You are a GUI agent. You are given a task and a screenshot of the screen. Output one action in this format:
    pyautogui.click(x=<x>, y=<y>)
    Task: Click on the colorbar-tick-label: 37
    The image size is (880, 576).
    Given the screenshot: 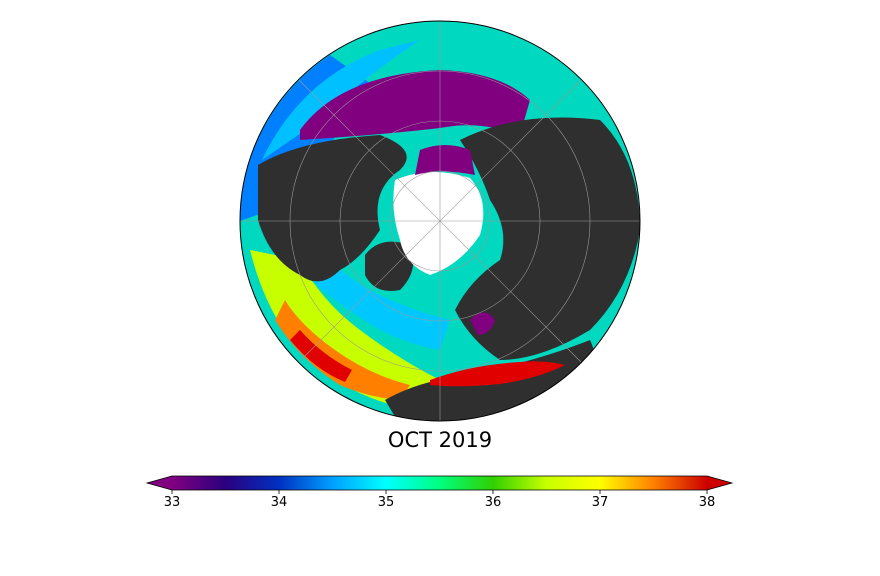 What is the action you would take?
    pyautogui.click(x=600, y=502)
    